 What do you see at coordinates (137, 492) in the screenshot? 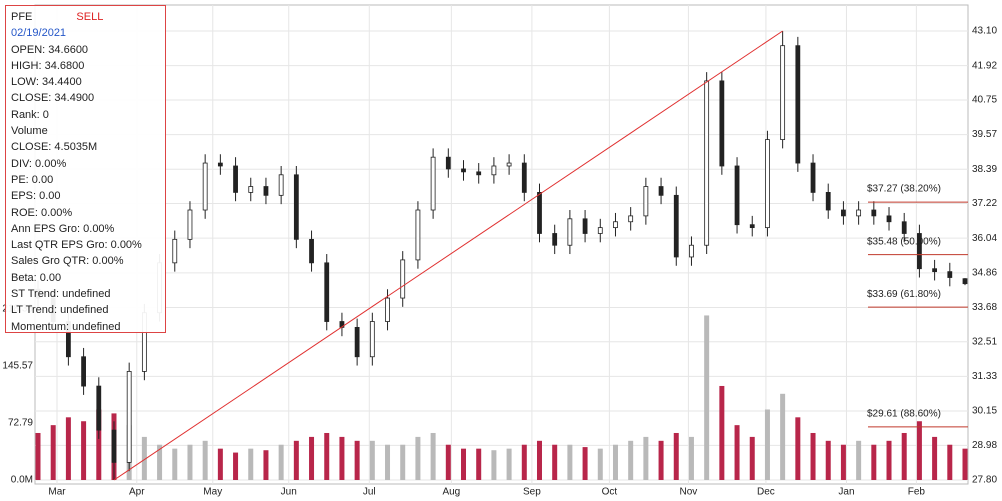
I see `x-tick-label: Apr` at bounding box center [137, 492].